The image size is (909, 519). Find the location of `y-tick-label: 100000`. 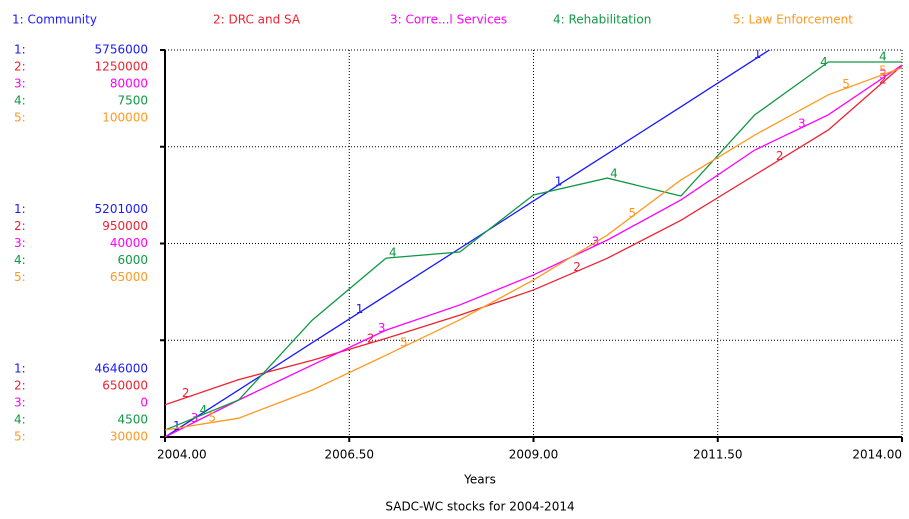

y-tick-label: 100000 is located at coordinates (125, 118).